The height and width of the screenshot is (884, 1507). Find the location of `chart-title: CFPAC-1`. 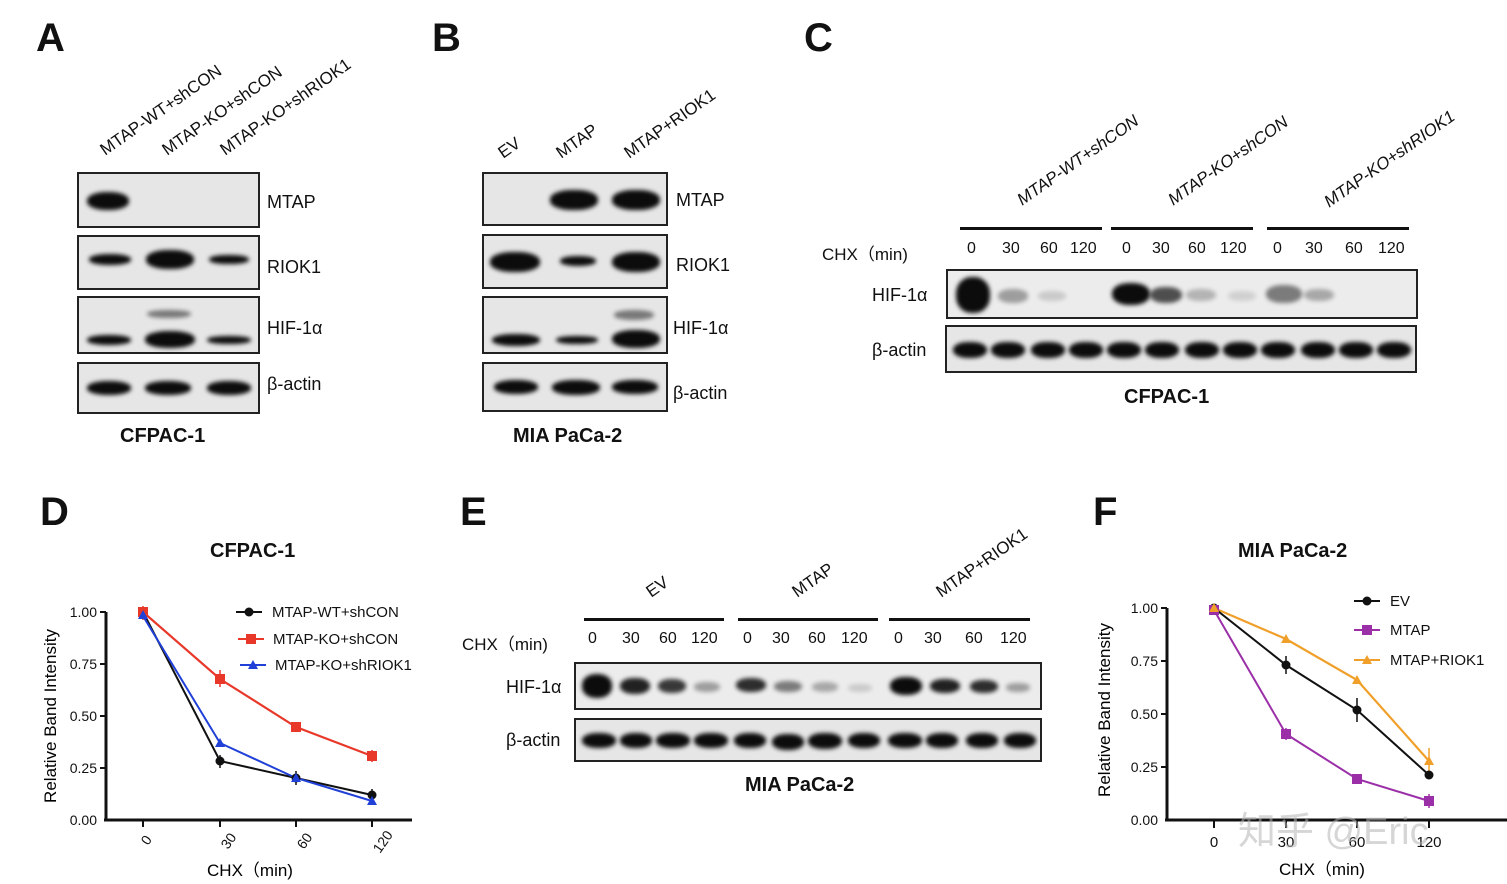

chart-title: CFPAC-1 is located at coordinates (253, 551).